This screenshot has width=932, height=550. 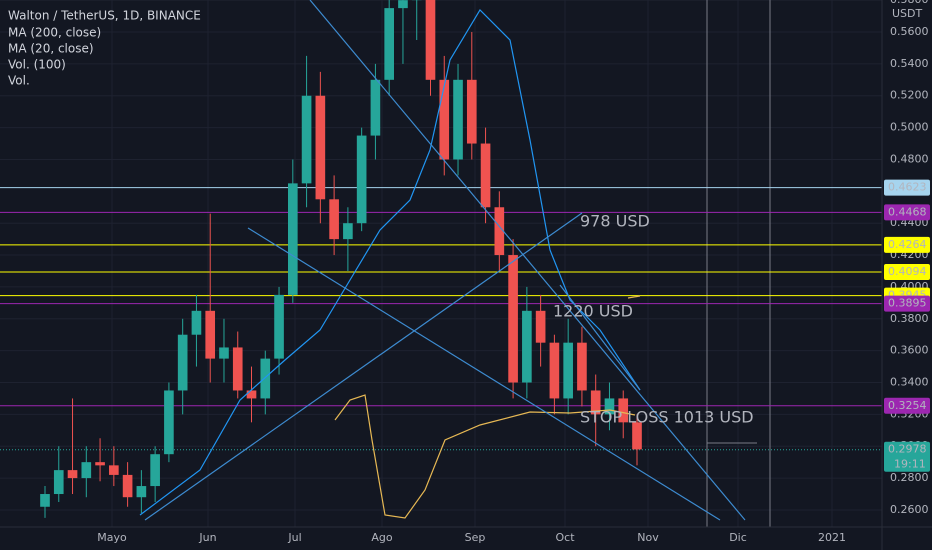 I want to click on indicator: MA (20, close), so click(x=51, y=49).